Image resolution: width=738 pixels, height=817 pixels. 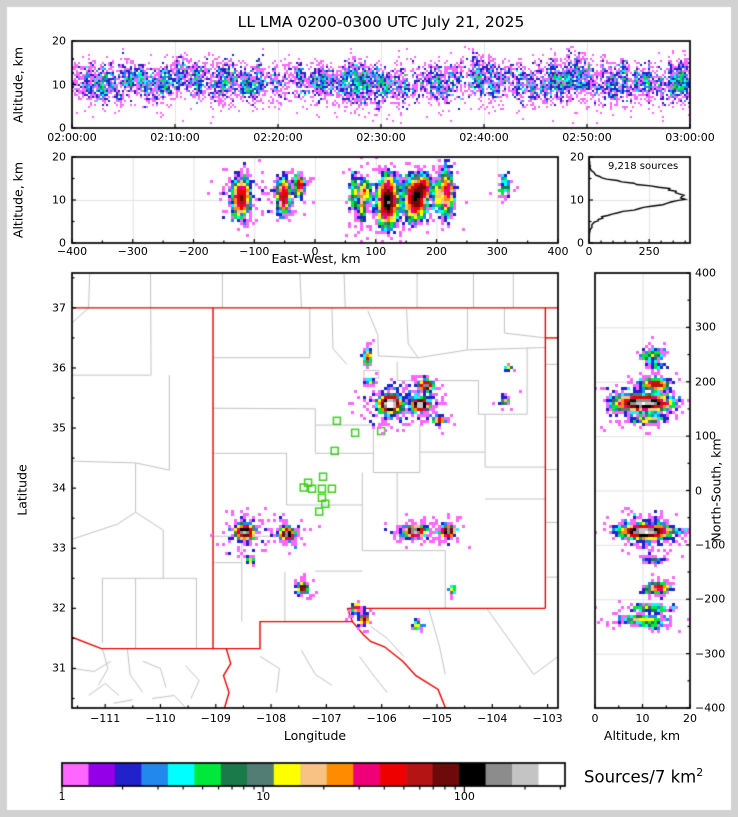 I want to click on tick-label: 33, so click(x=59, y=548).